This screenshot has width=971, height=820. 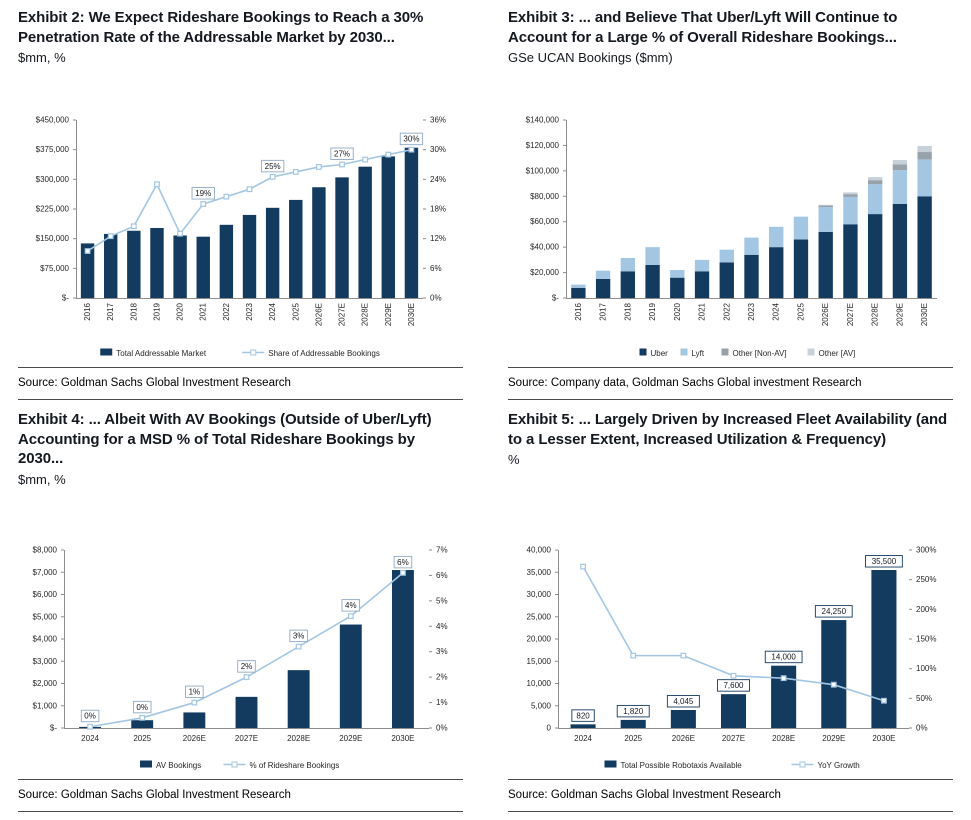 I want to click on y-axis-label: 35,000, so click(x=539, y=572).